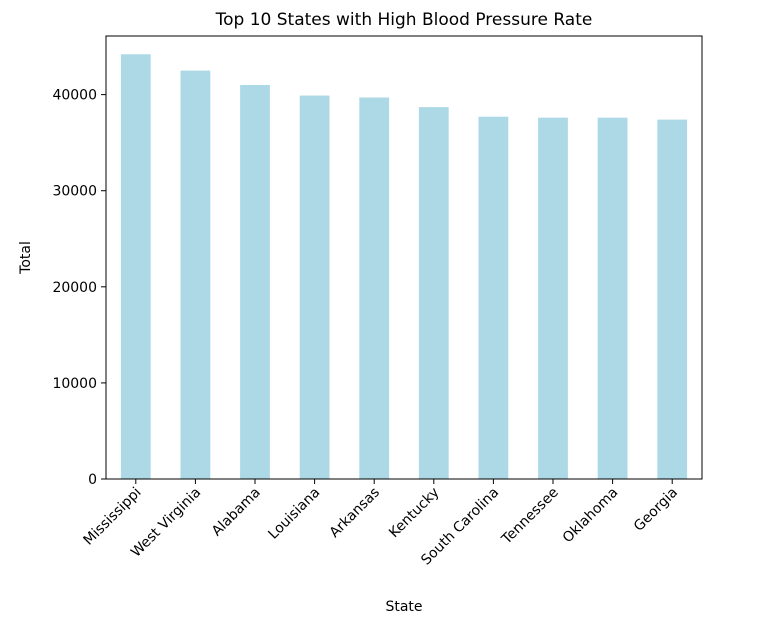 The width and height of the screenshot is (778, 631). Describe the element at coordinates (236, 512) in the screenshot. I see `x-tick-label: Alabama` at that location.